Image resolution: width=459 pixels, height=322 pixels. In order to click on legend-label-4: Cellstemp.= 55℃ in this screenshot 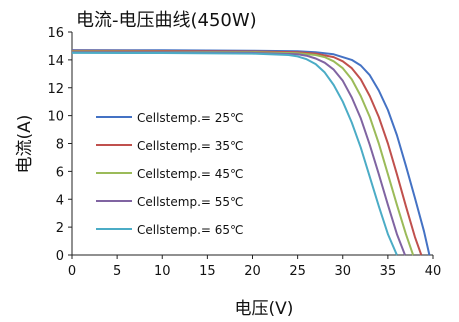, I will do `click(190, 202)`.